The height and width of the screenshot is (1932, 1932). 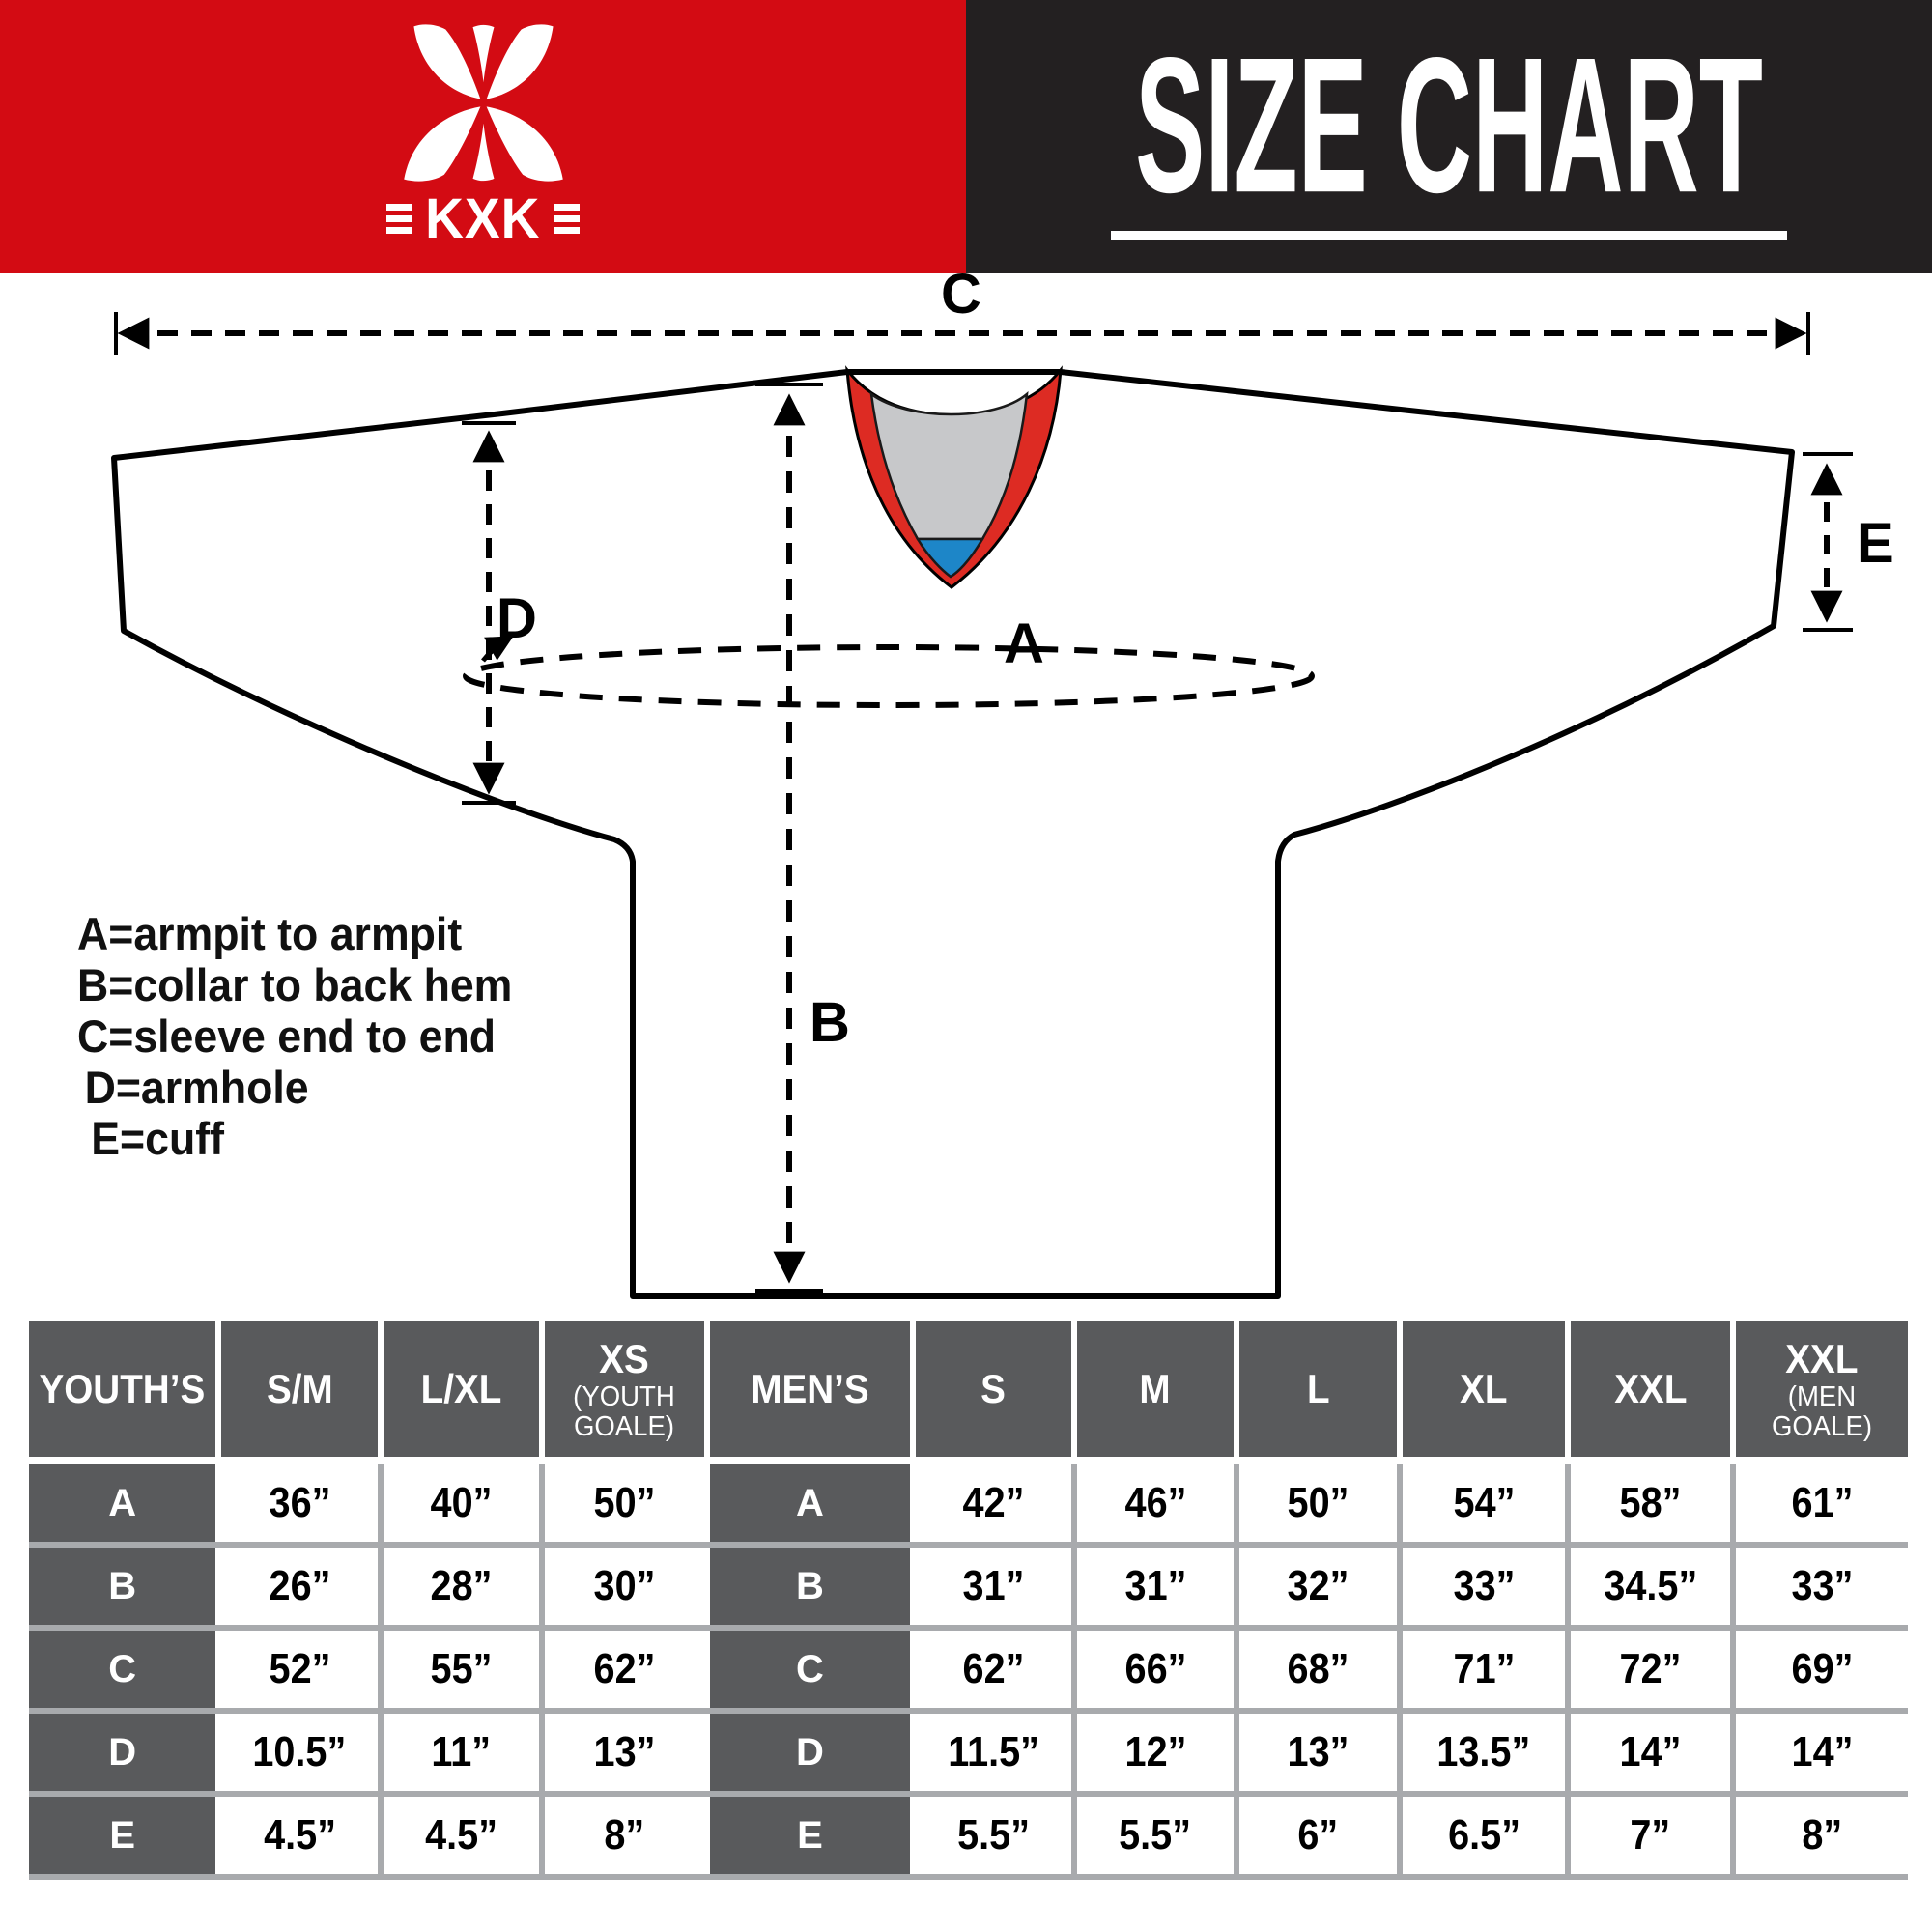 I want to click on column-header: L/XL, so click(x=464, y=1389).